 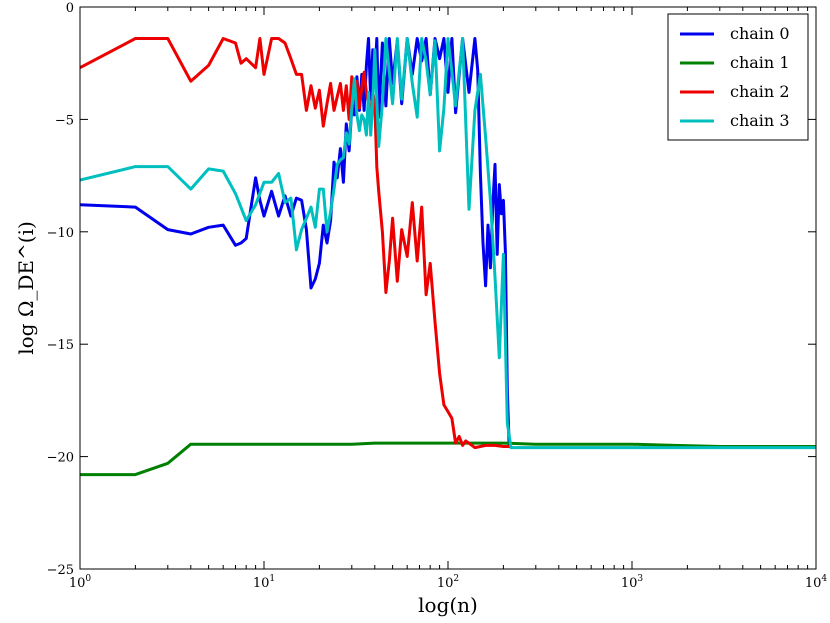 I want to click on svg-text: log(n), so click(x=448, y=605).